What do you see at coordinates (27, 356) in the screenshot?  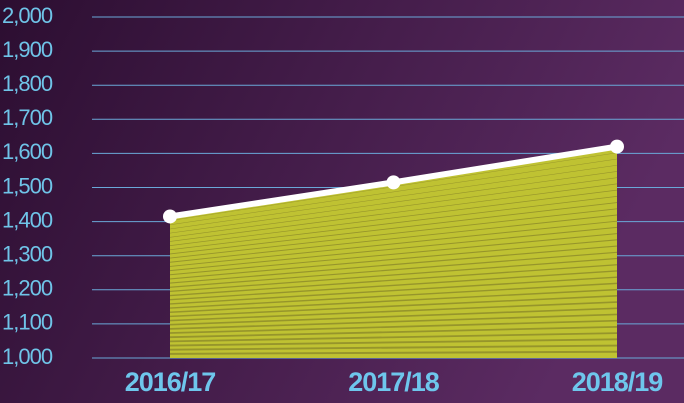 I see `y-tick-label: 1,000` at bounding box center [27, 356].